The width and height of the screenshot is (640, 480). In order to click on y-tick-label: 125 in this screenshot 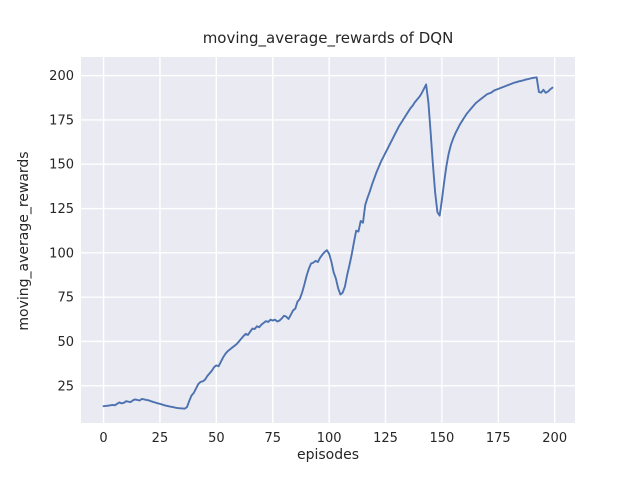, I will do `click(61, 209)`.